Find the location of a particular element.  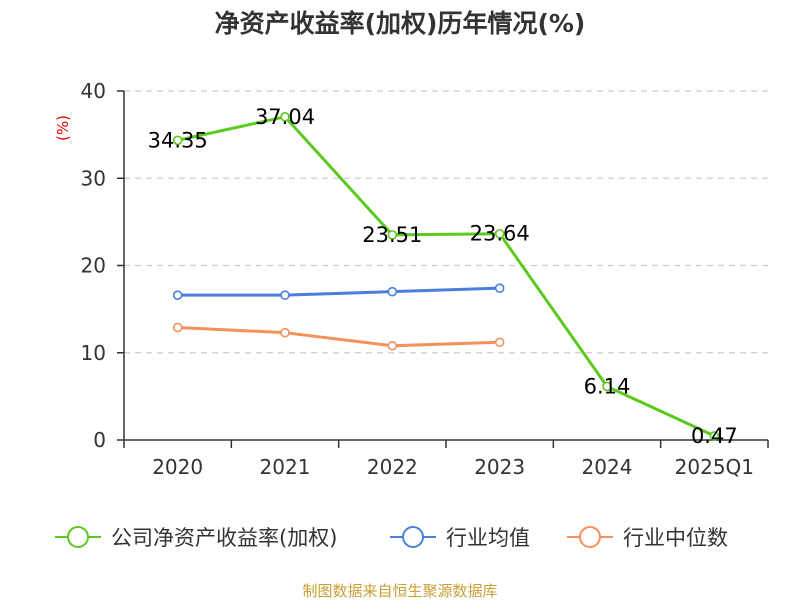

legend-label: 行业均值 is located at coordinates (488, 538).